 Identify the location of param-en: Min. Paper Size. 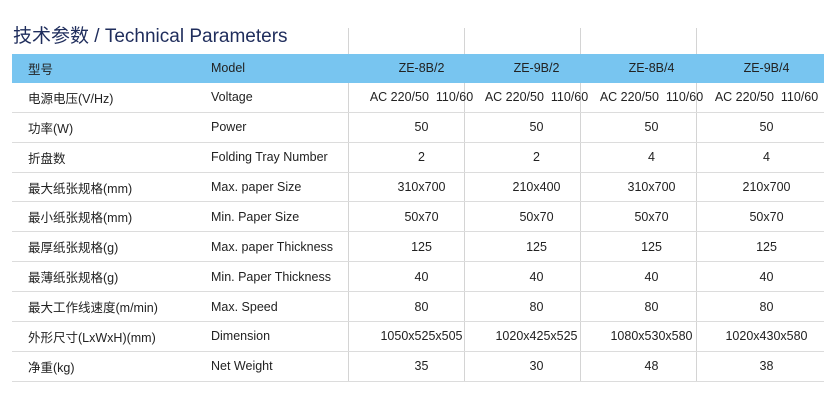
(287, 217).